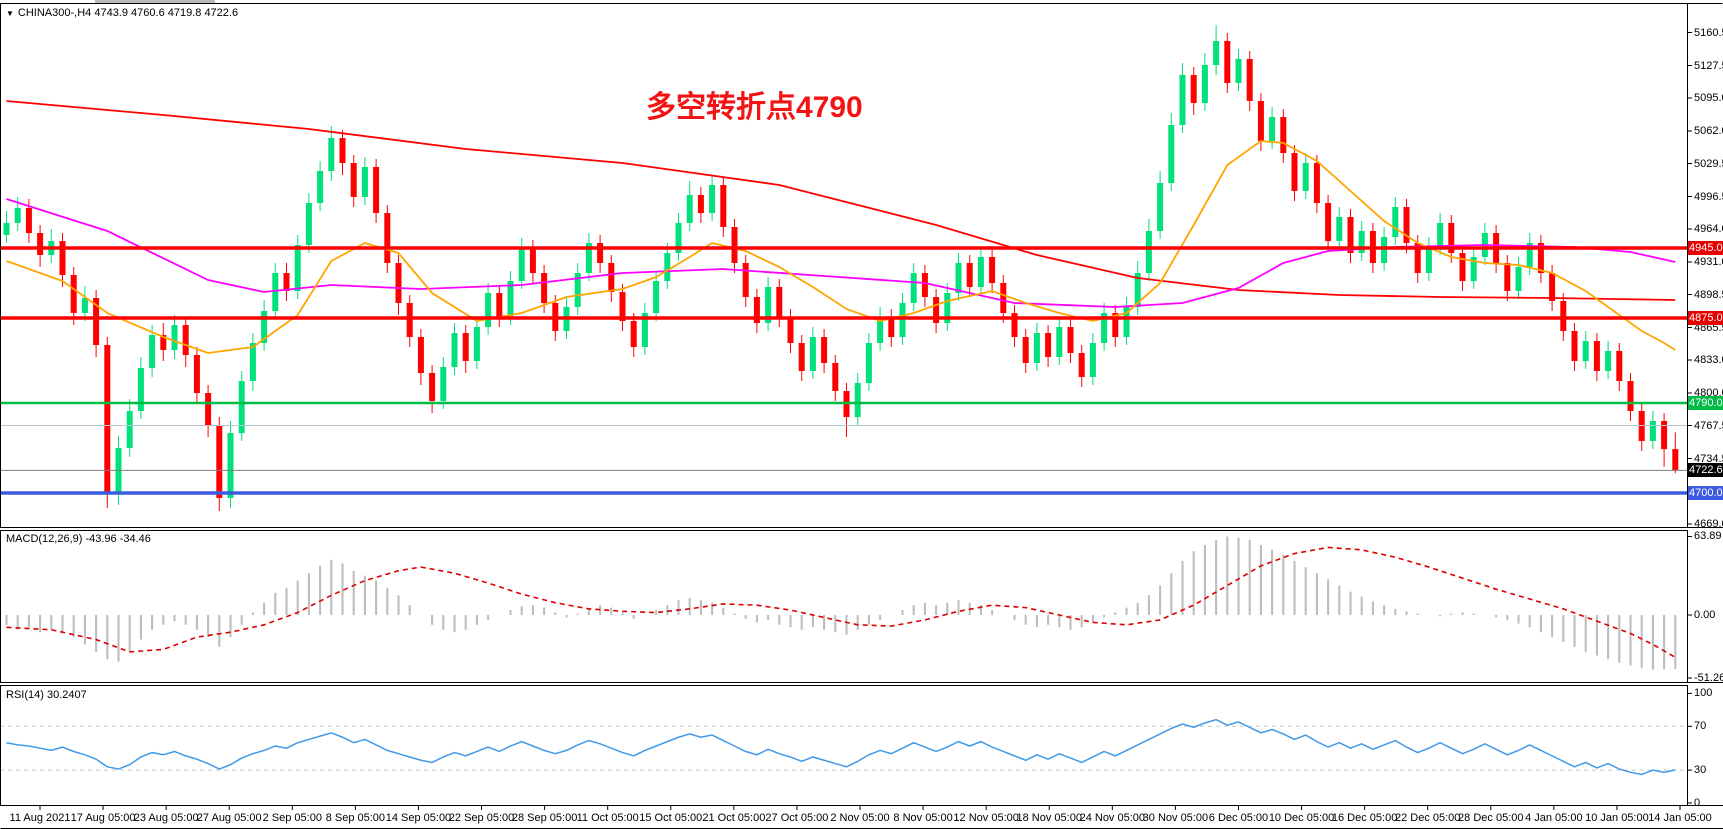 The height and width of the screenshot is (829, 1723). Describe the element at coordinates (1705, 248) in the screenshot. I see `price-badge: 4945.0` at that location.